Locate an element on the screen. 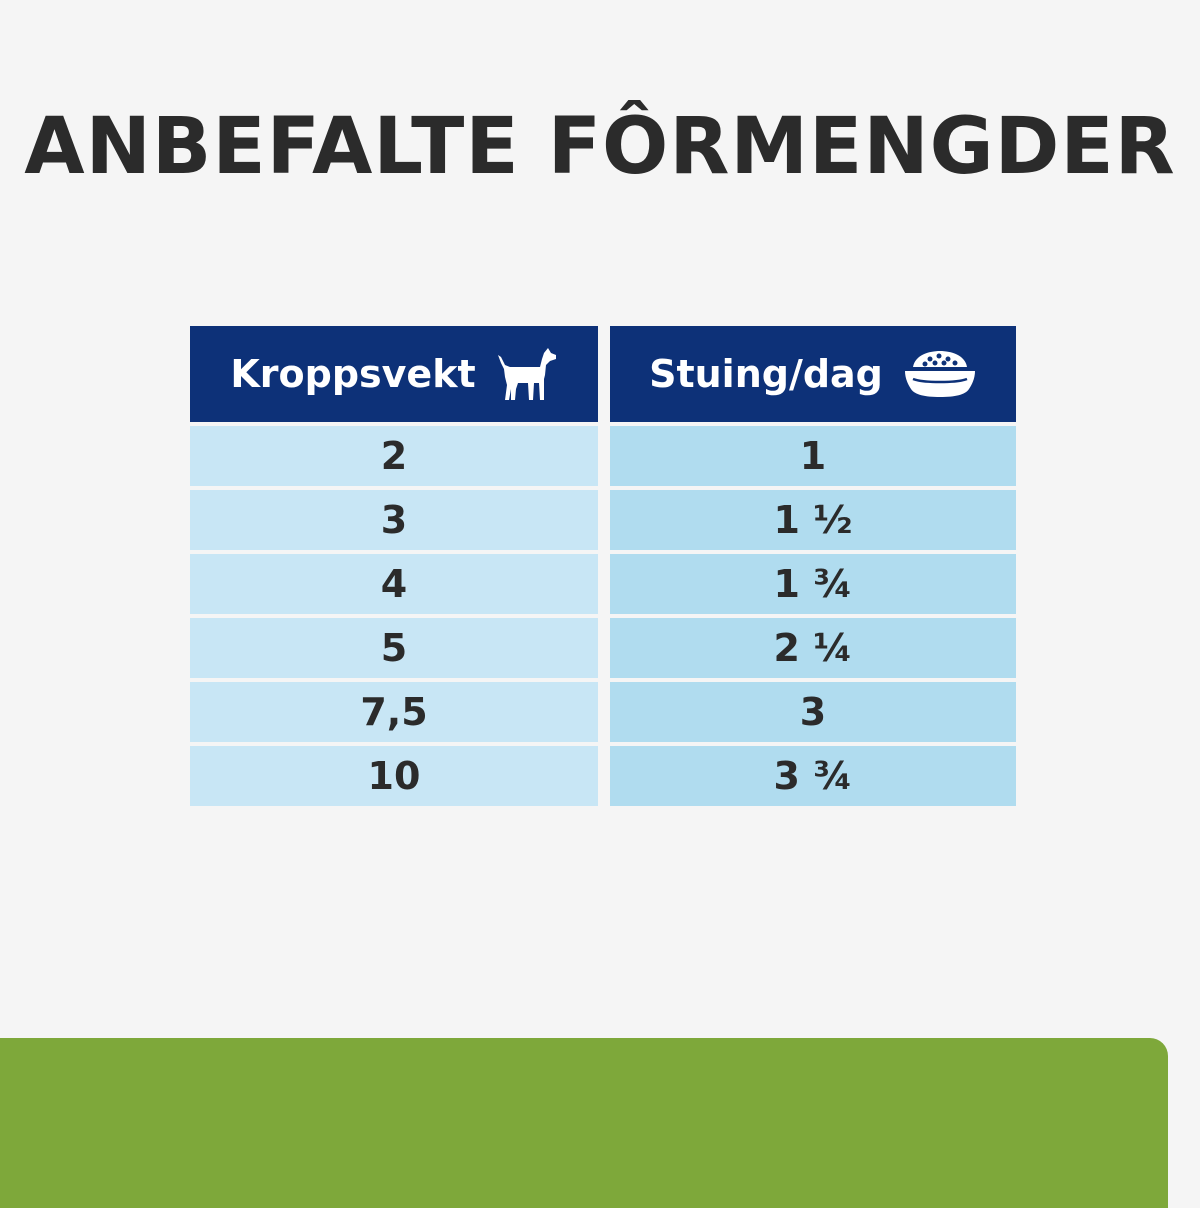 The image size is (1200, 1208). header-label: Kroppsvekt is located at coordinates (353, 374).